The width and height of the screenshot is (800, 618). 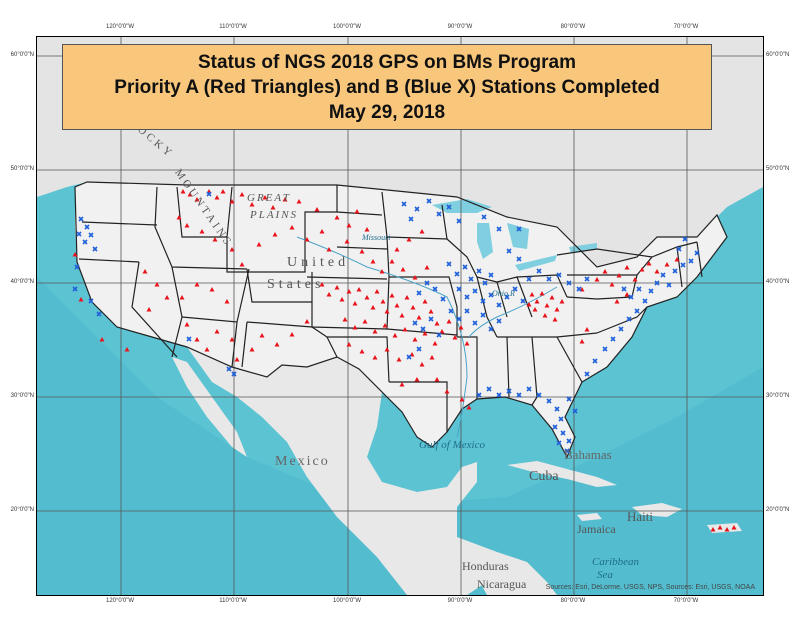 I want to click on central-america-land, so click(x=507, y=566).